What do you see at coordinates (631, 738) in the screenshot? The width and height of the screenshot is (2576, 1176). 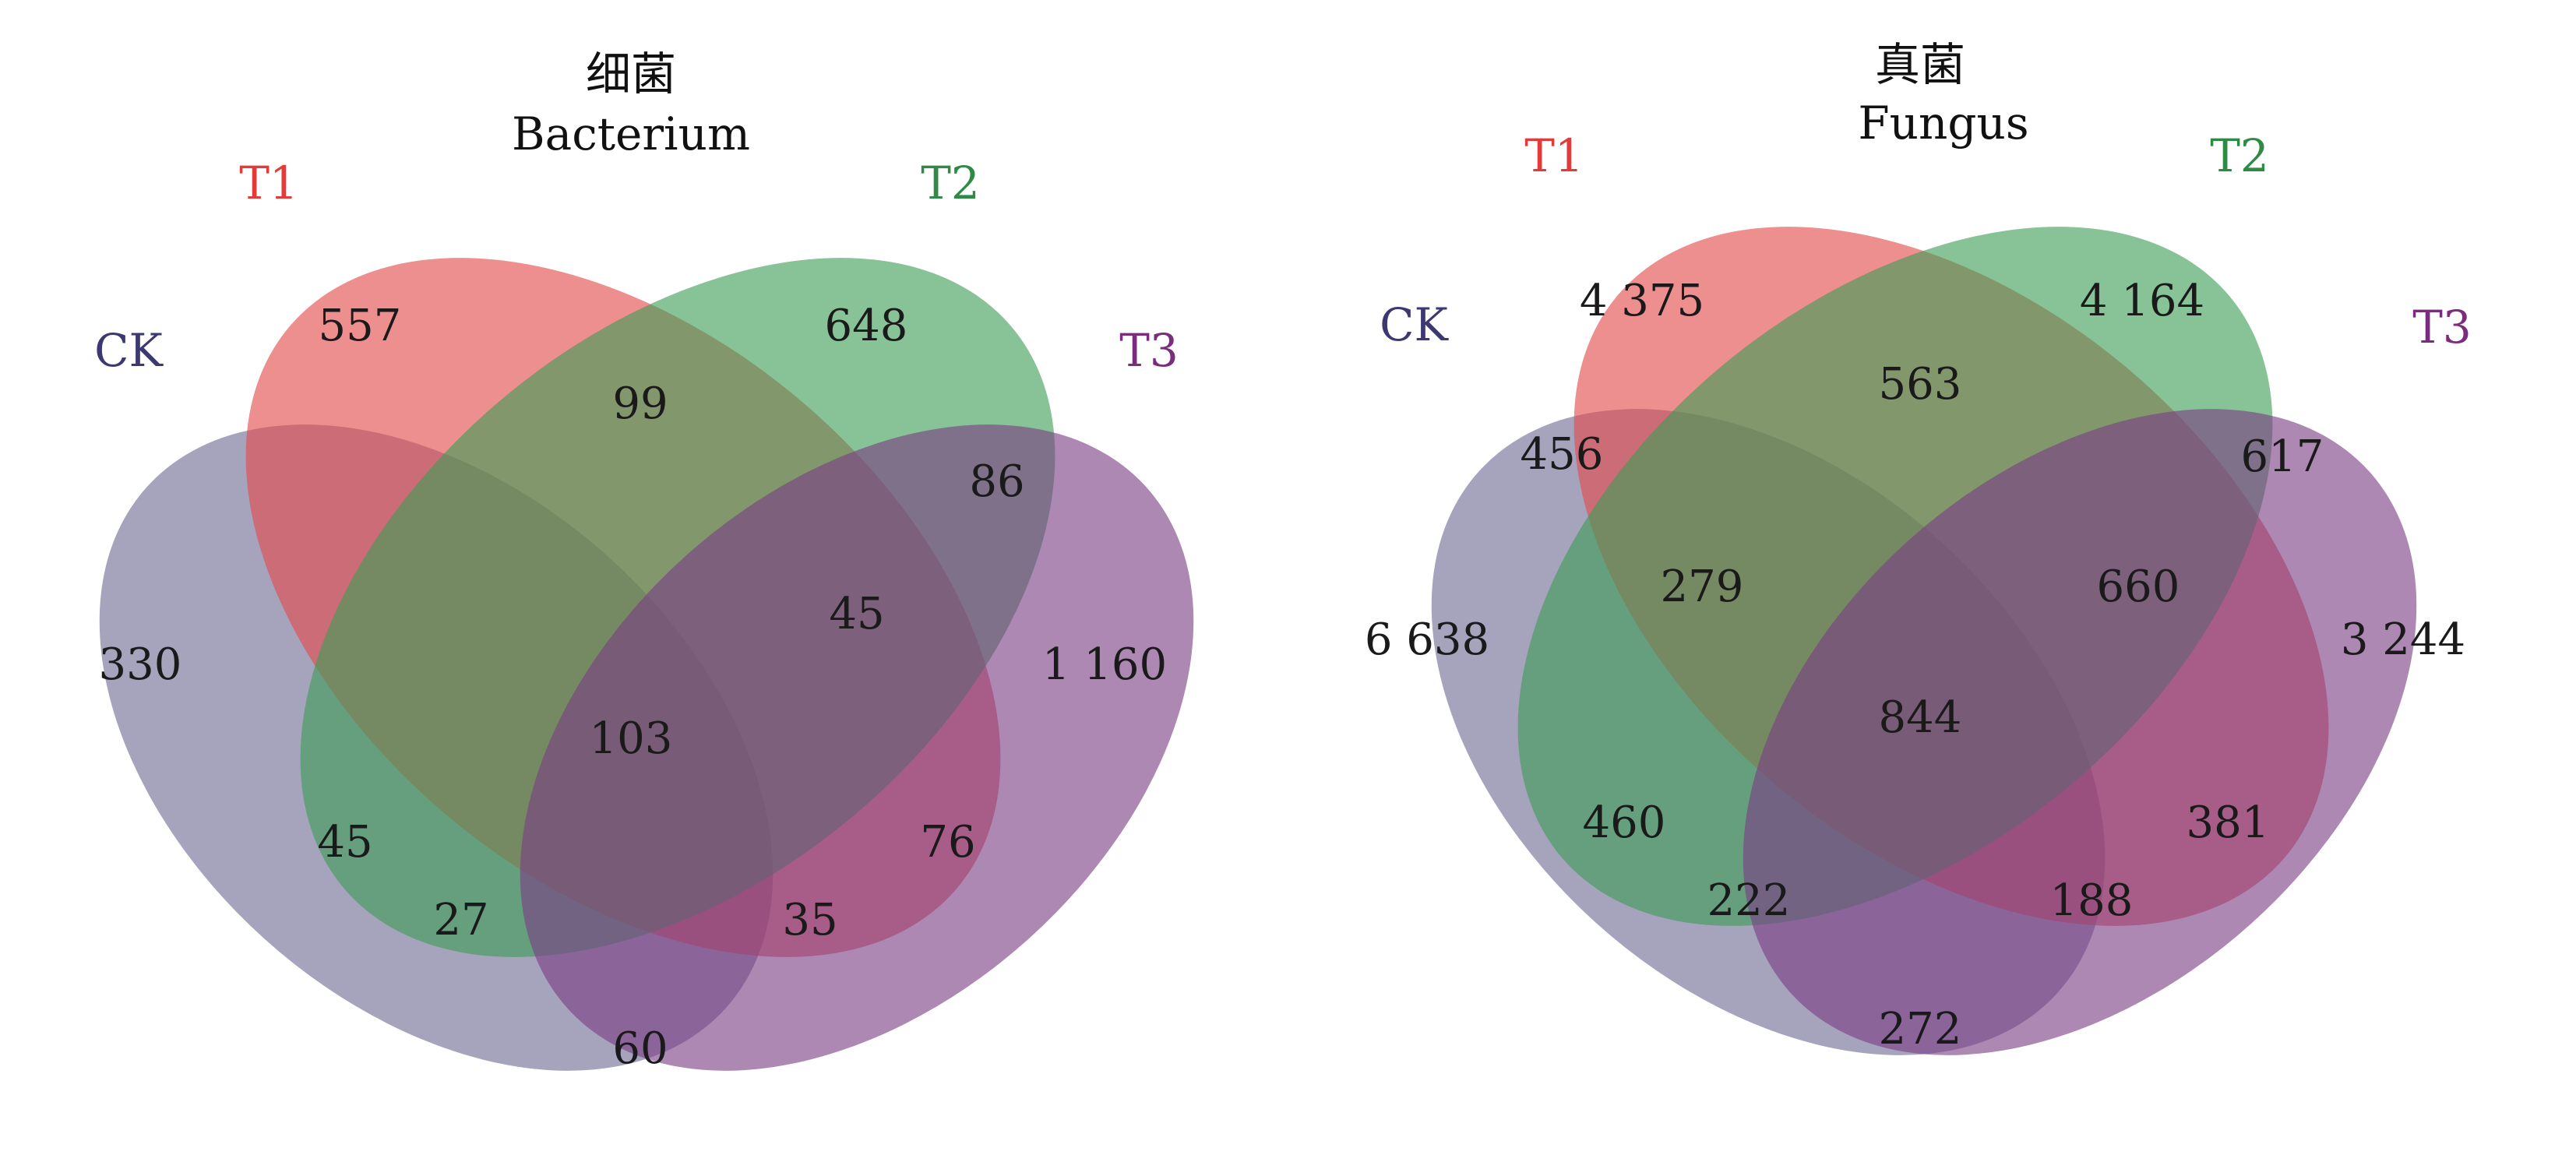 I see `count-all: 103` at bounding box center [631, 738].